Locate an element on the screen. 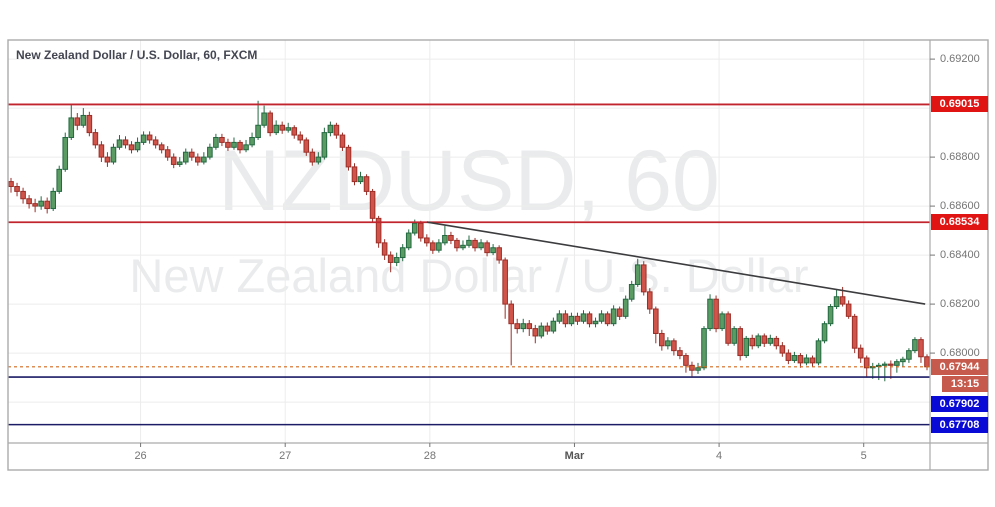 The height and width of the screenshot is (507, 995). y-tick-label: 0.69200 is located at coordinates (960, 59).